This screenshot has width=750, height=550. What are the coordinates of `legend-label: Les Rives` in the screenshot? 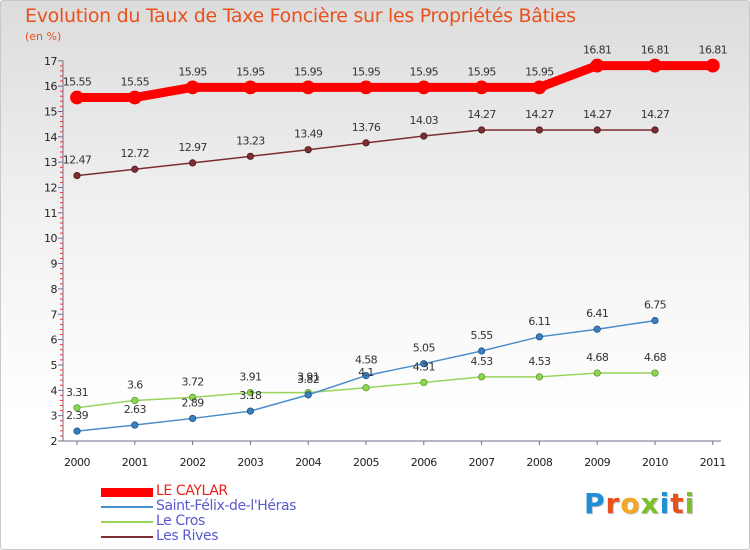 It's located at (187, 536).